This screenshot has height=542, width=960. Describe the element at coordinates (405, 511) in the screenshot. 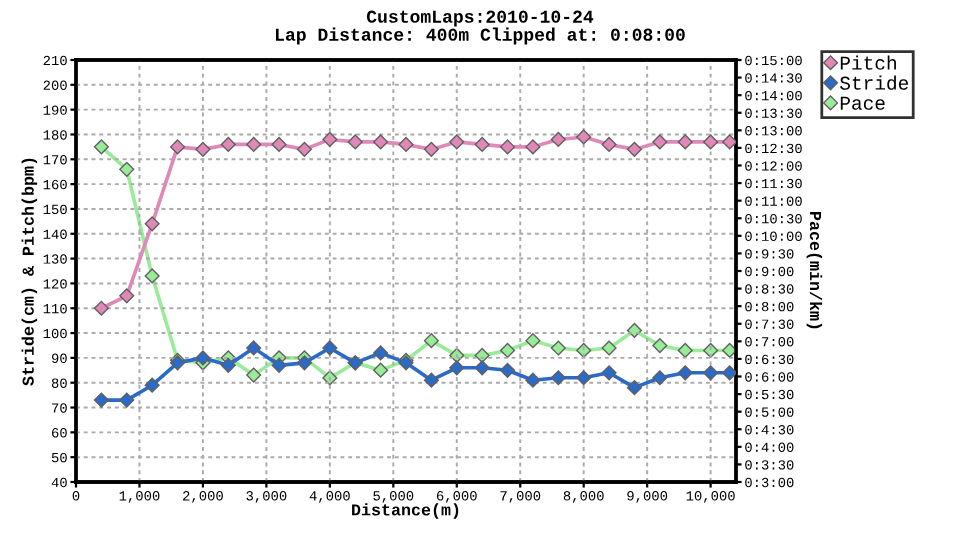

I see `x-axis-title: Distance(m)` at that location.